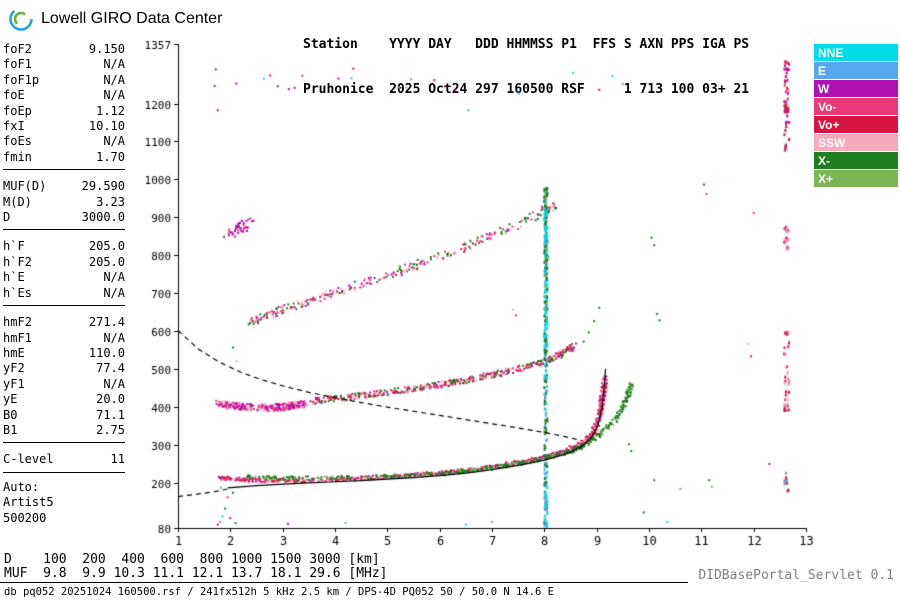  What do you see at coordinates (17, 337) in the screenshot?
I see `param-label: hmF1` at bounding box center [17, 337].